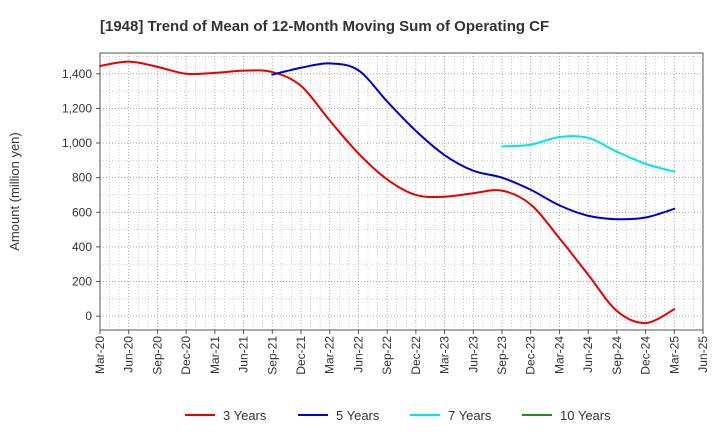 This screenshot has width=720, height=440. I want to click on y-tick-labels: 0 200 400 600 800 1,000 1,200 1,400, so click(81, 195).